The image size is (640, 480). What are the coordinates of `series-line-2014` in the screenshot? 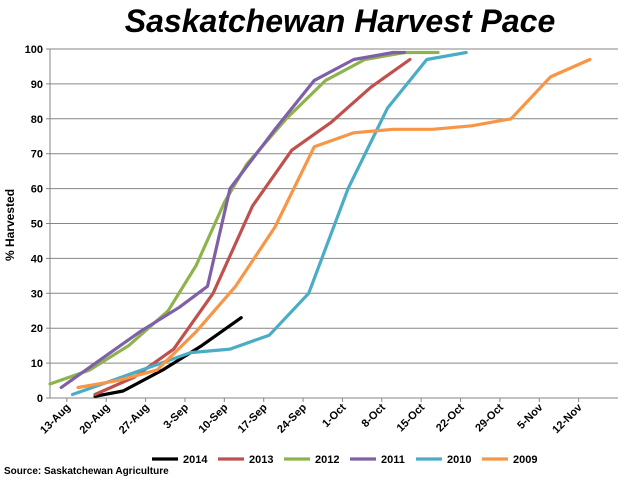 It's located at (168, 357).